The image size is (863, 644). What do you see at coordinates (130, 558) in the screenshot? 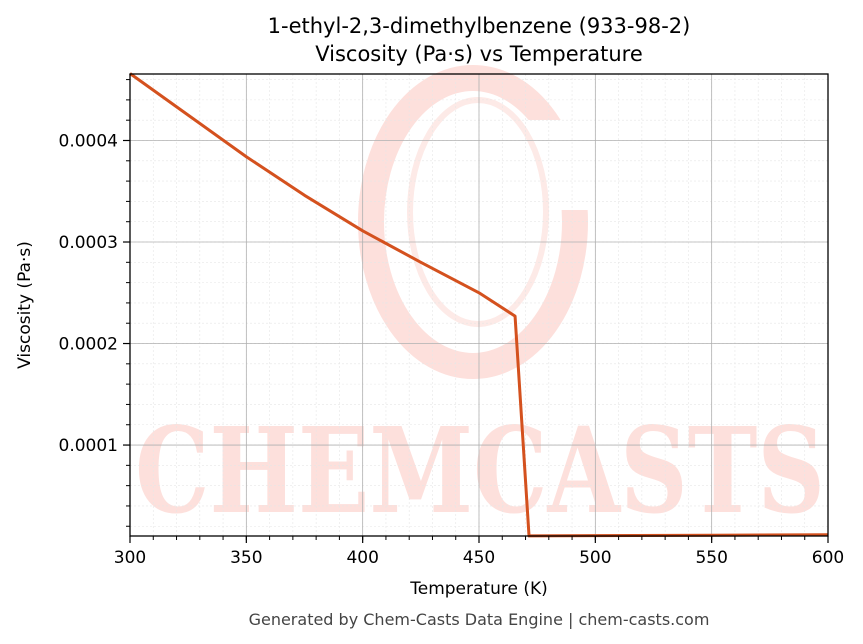
I see `x-tick-label: 300` at bounding box center [130, 558].